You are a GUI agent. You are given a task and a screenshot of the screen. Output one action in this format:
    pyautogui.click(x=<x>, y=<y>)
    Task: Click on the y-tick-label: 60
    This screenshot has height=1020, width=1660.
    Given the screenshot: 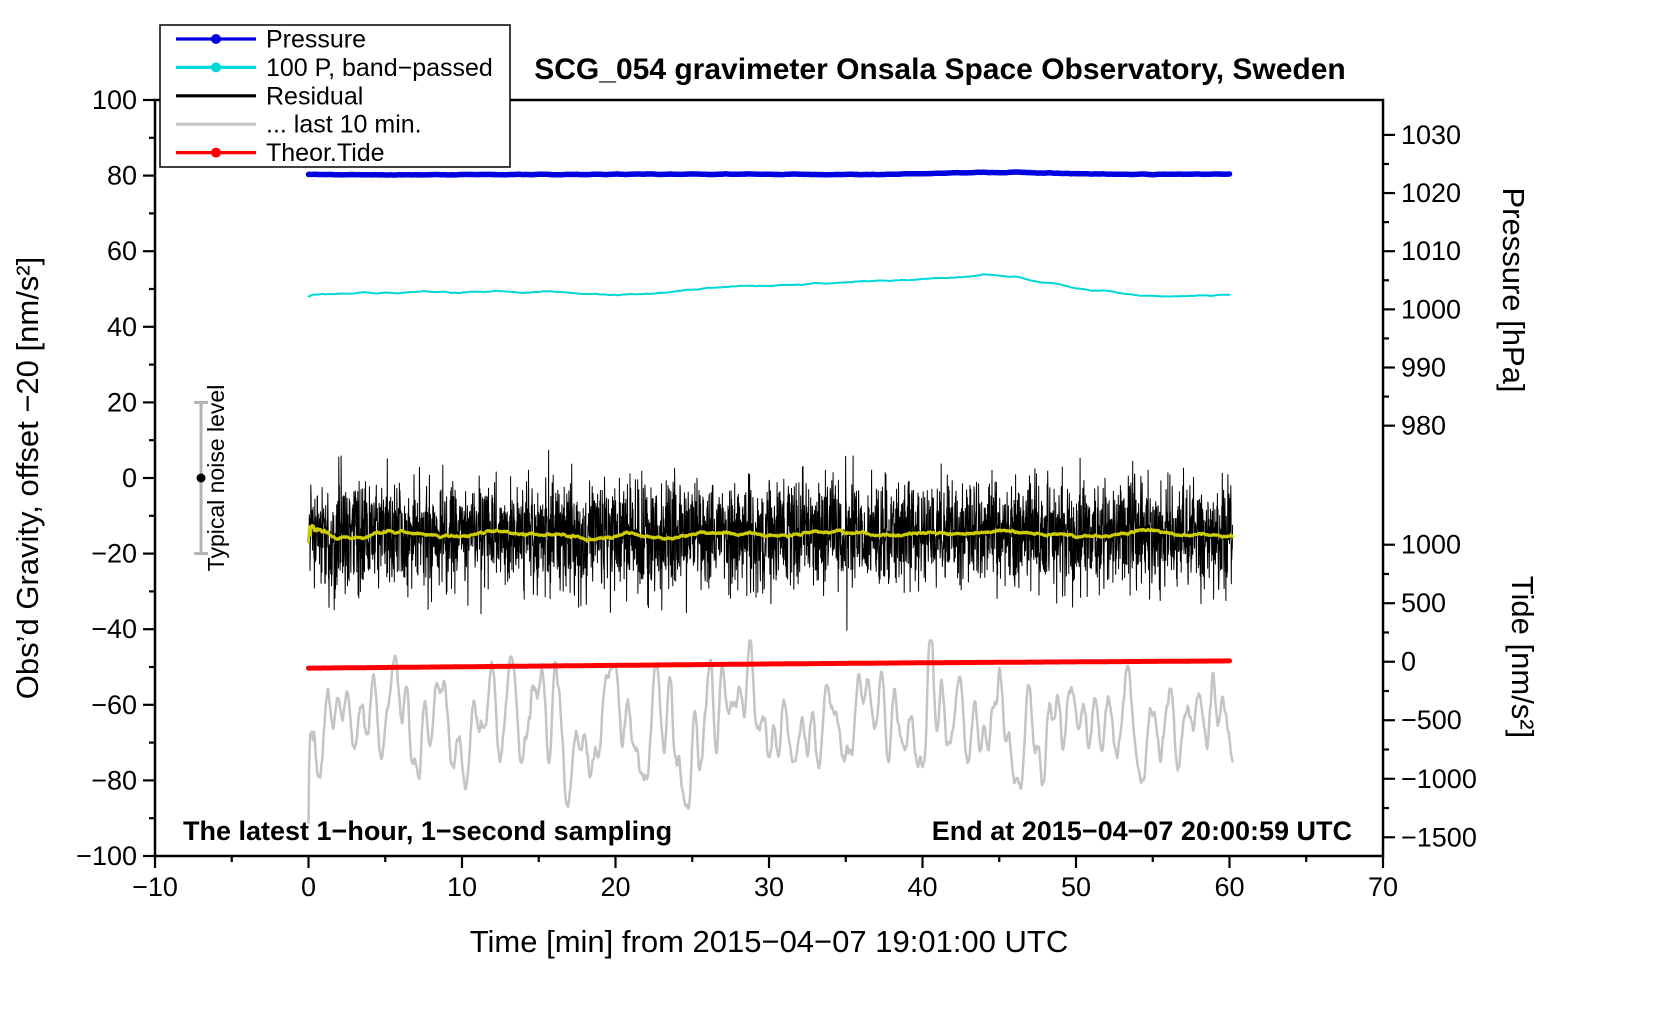 What is the action you would take?
    pyautogui.click(x=122, y=251)
    